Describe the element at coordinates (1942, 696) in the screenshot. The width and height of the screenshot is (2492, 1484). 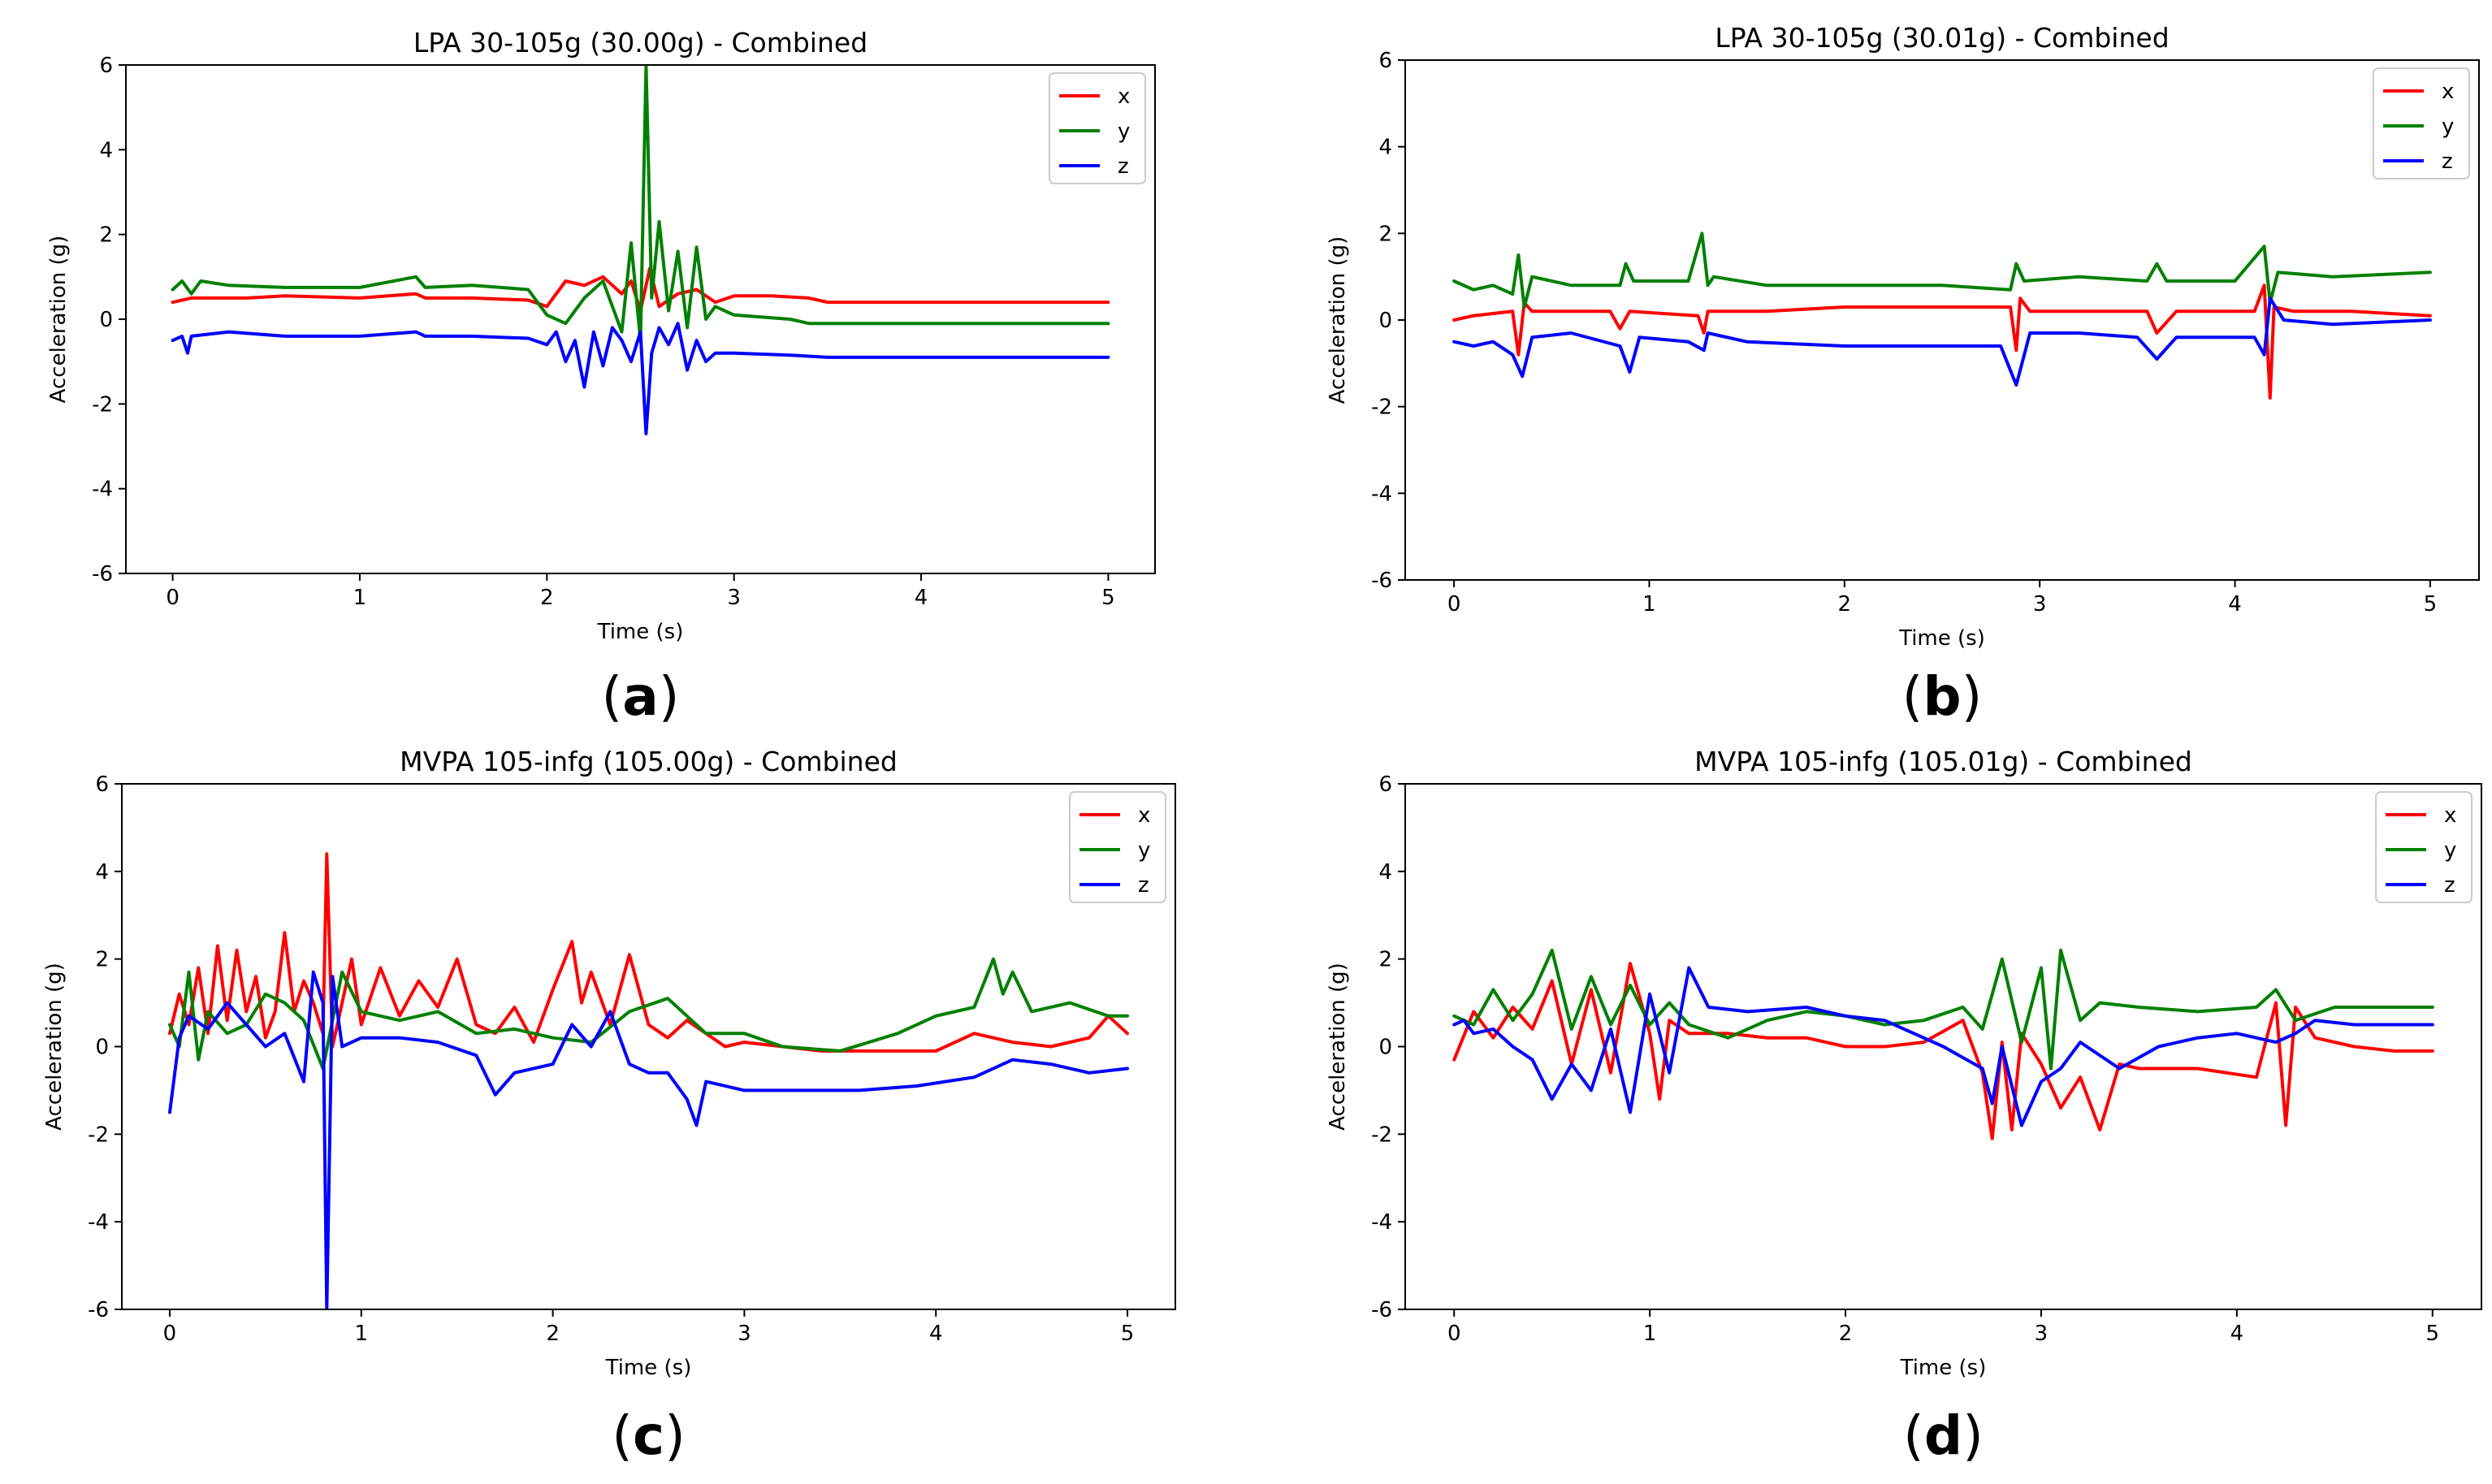
I see `panel-caption: (b)` at that location.